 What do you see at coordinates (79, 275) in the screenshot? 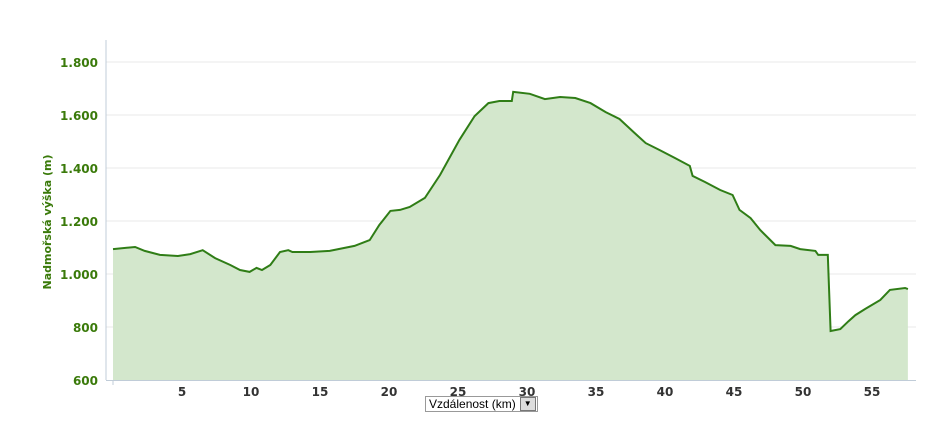
I see `y-tick-label: 1.000` at bounding box center [79, 275].